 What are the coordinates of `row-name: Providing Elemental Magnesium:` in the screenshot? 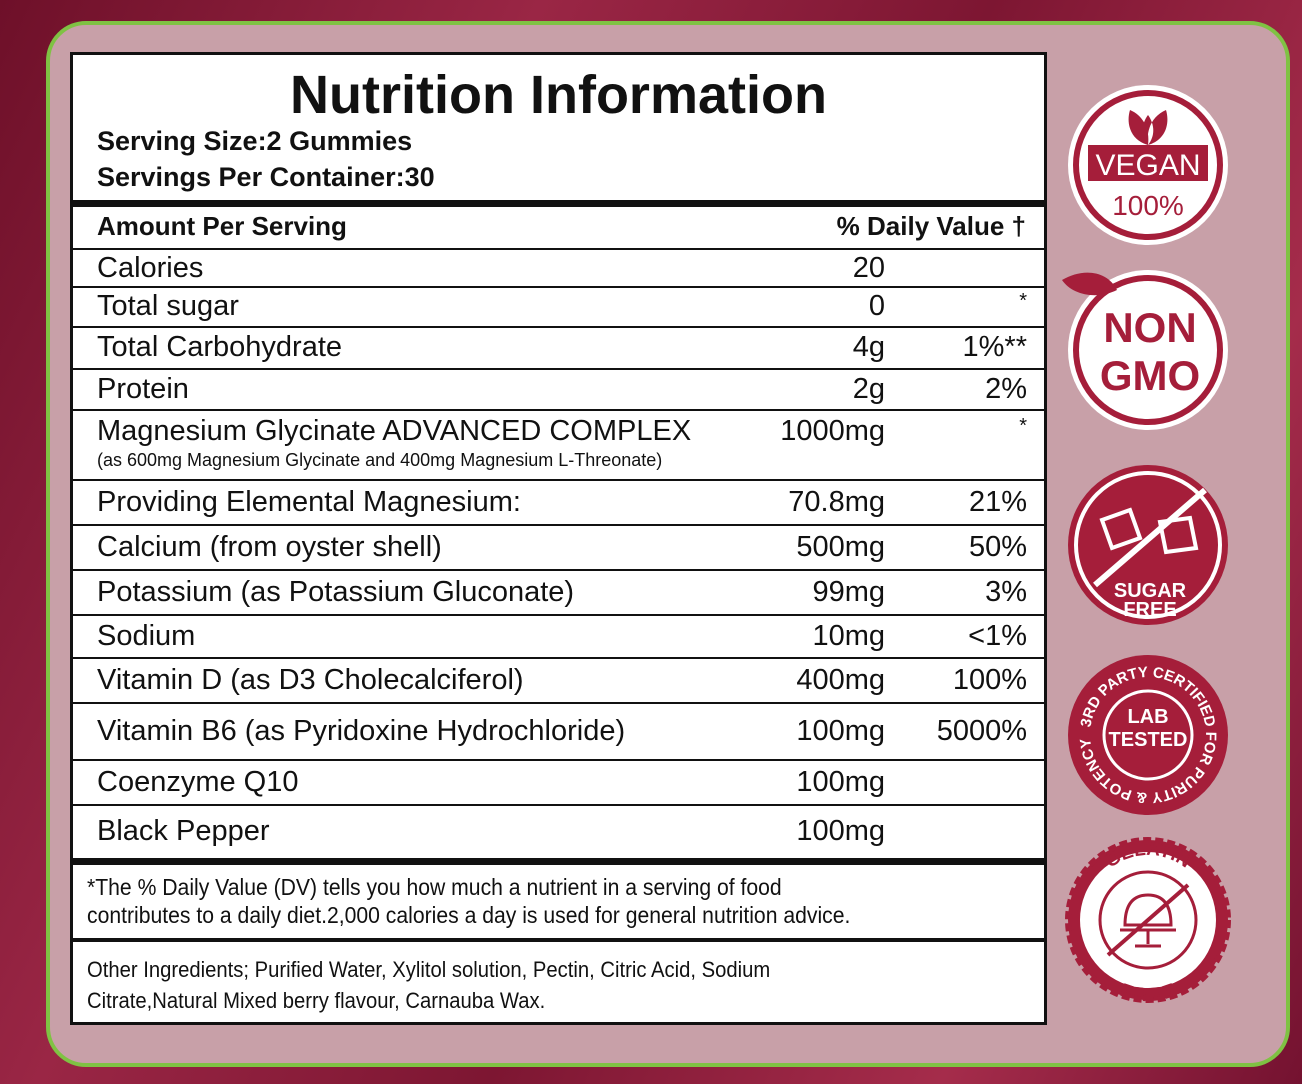 It's located at (309, 501).